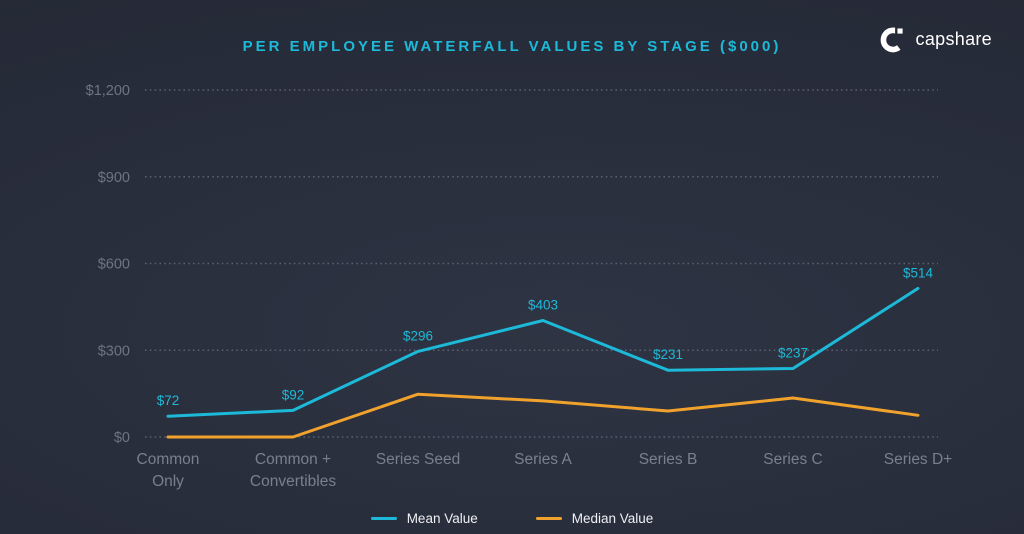 The height and width of the screenshot is (534, 1024). I want to click on mean-value-point-label: $72, so click(168, 400).